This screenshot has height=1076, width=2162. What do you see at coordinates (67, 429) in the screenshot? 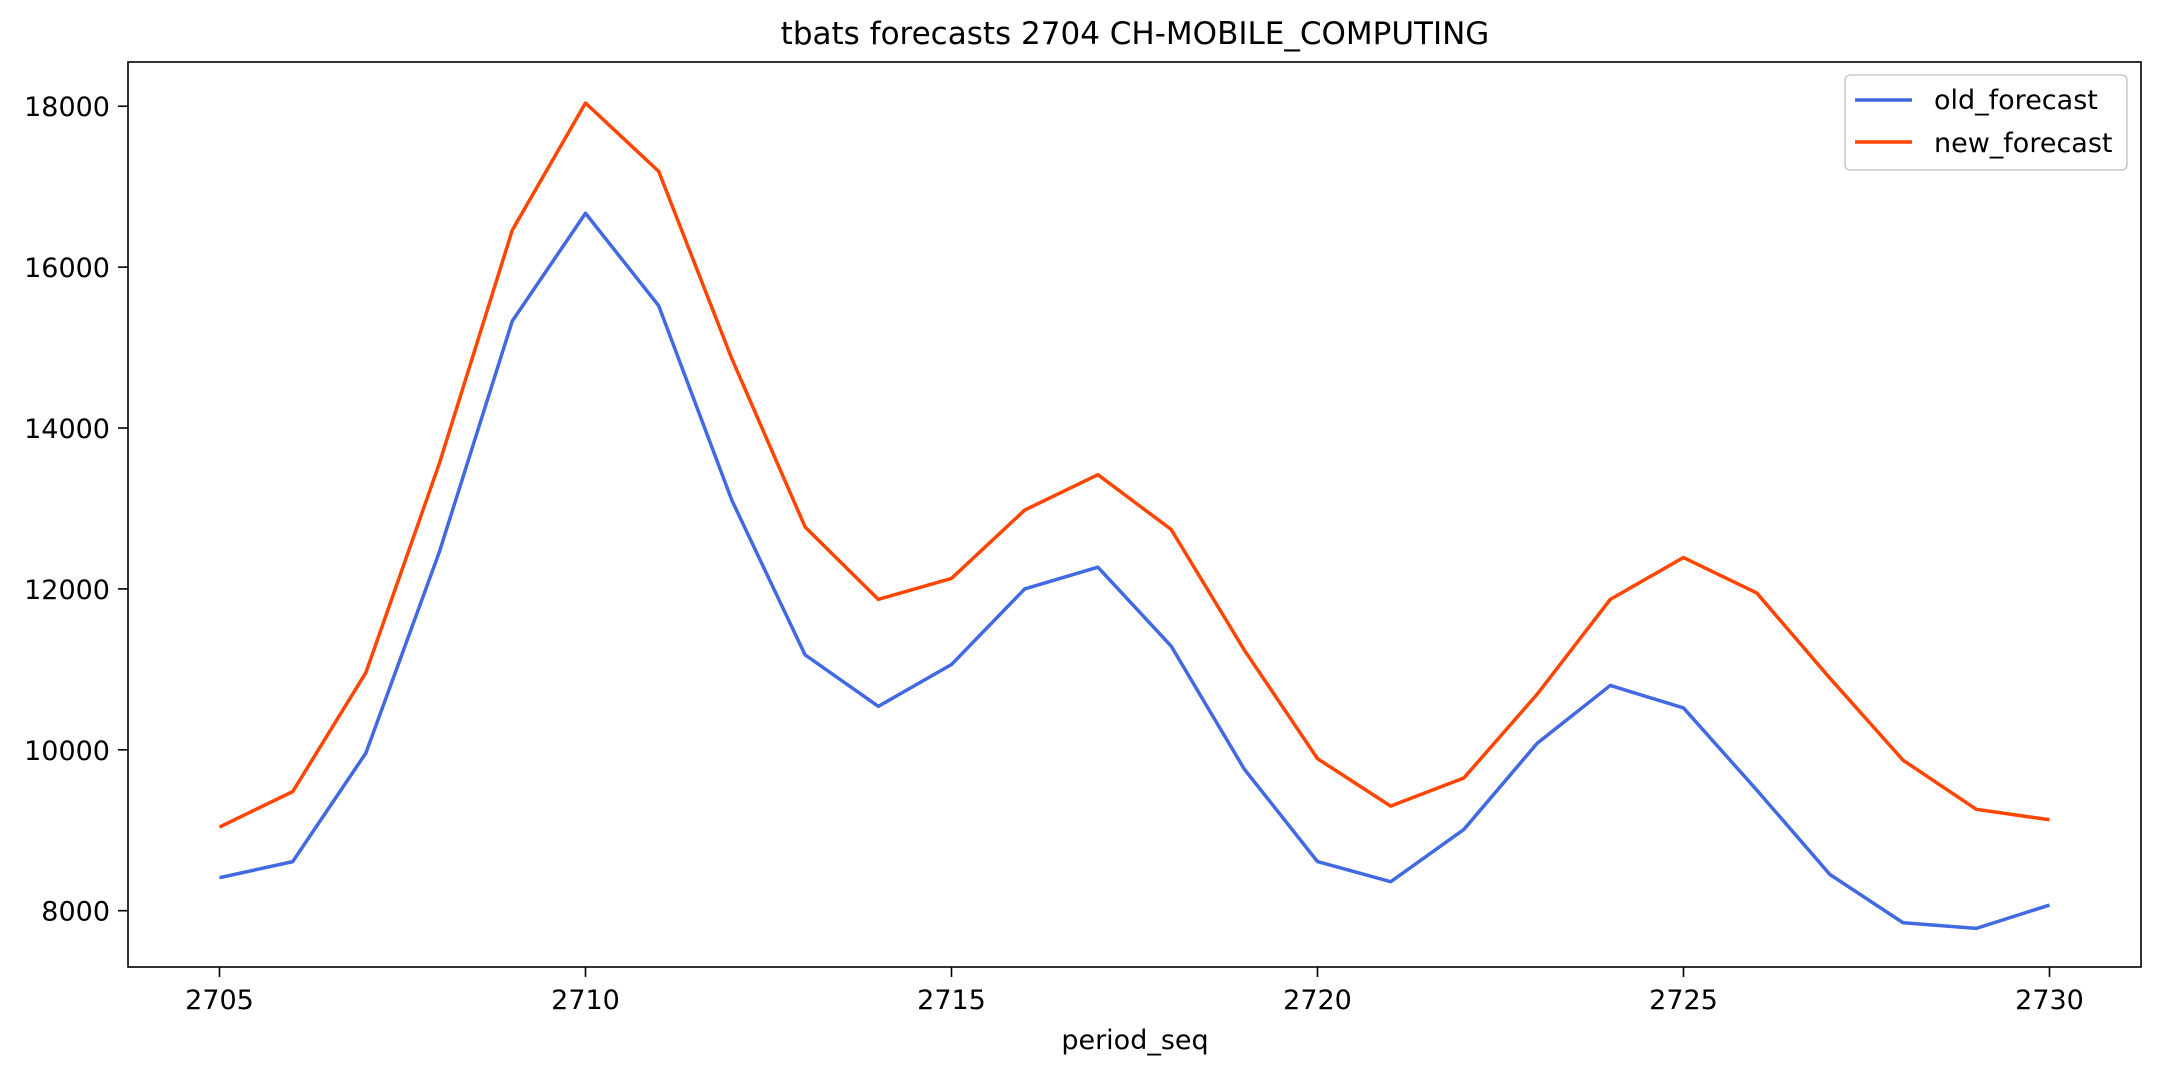
I see `y-tick-label: 14000` at bounding box center [67, 429].